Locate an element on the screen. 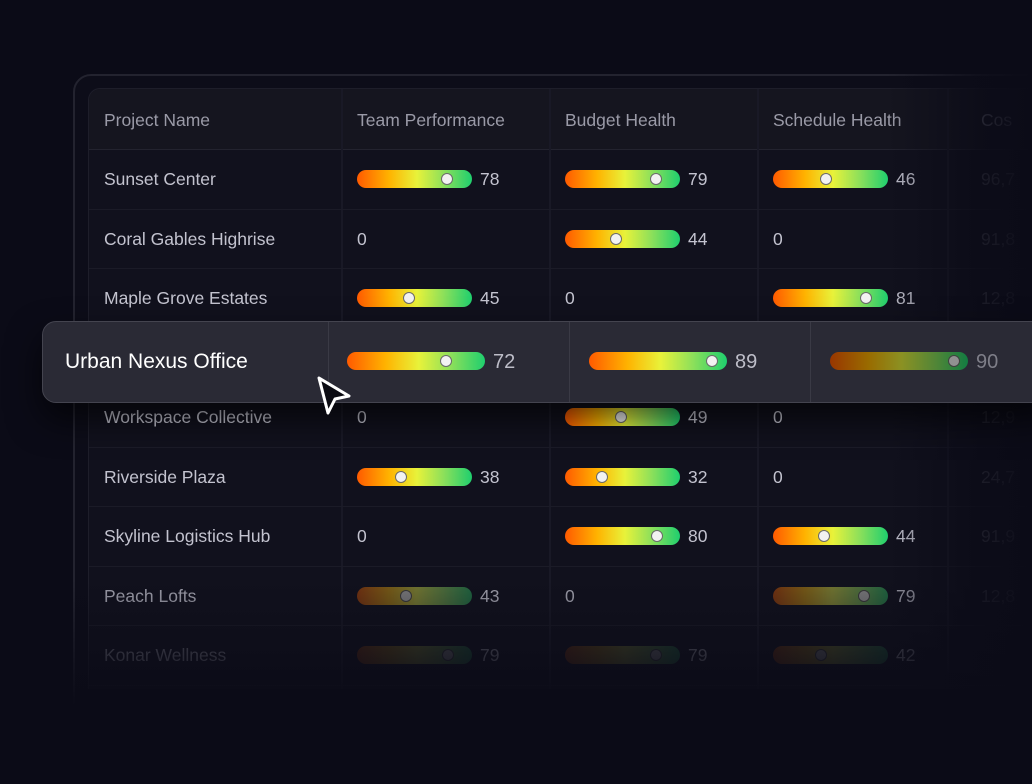 This screenshot has width=1032, height=784. header-project-name: Project Name is located at coordinates (157, 120).